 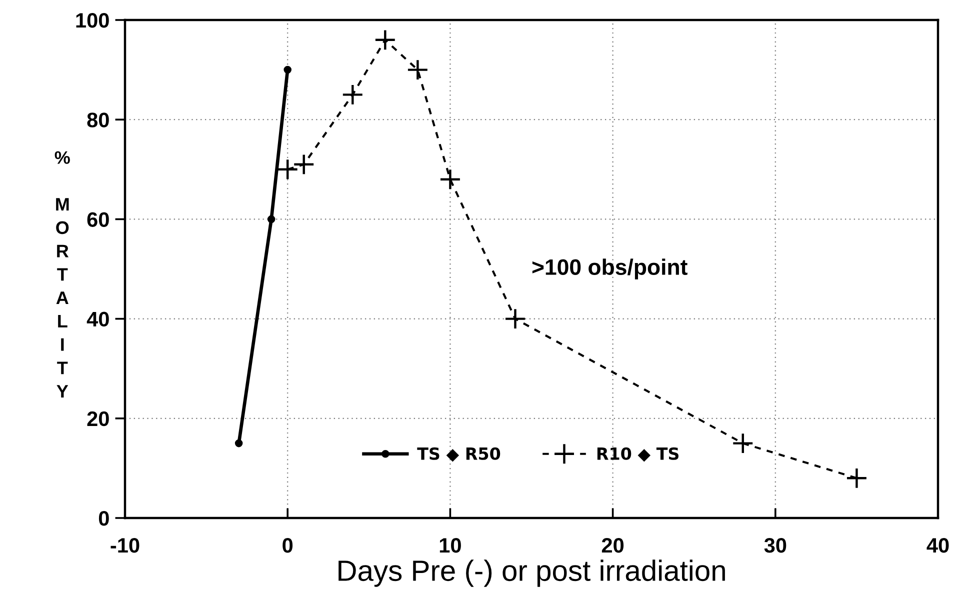 What do you see at coordinates (937, 545) in the screenshot?
I see `x-tick-label: 40` at bounding box center [937, 545].